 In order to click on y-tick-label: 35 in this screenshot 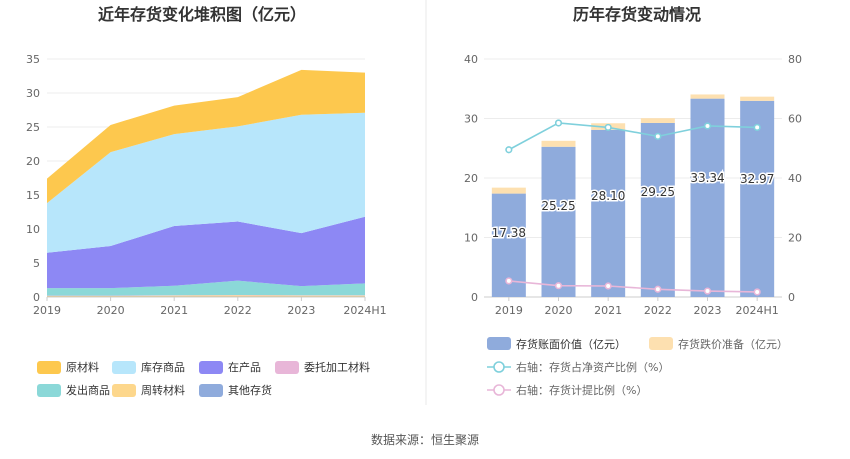, I will do `click(33, 59)`.